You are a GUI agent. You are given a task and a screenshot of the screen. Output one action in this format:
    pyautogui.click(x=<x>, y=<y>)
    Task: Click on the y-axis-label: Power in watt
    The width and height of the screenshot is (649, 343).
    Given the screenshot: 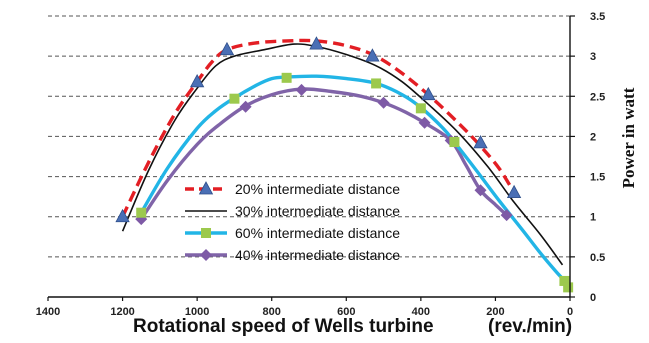 What is the action you would take?
    pyautogui.click(x=628, y=137)
    